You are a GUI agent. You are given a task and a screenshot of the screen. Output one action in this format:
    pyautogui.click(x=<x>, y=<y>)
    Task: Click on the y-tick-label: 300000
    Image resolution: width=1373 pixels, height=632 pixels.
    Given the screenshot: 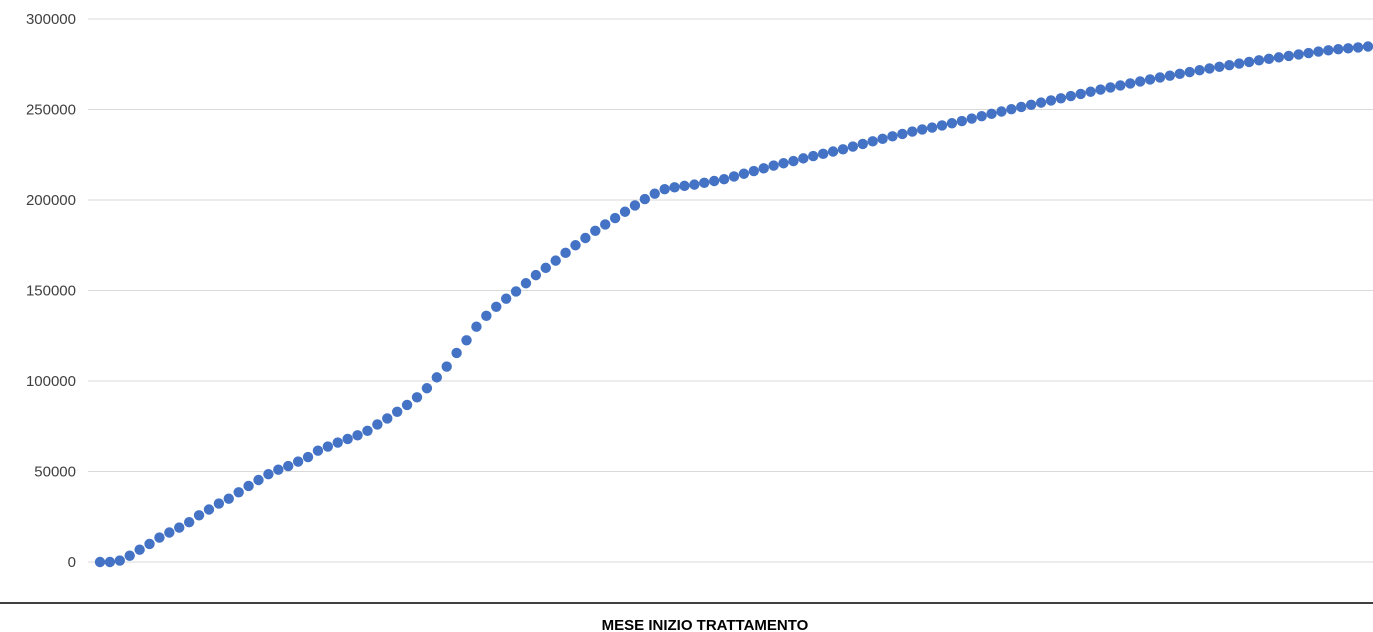 What is the action you would take?
    pyautogui.click(x=51, y=19)
    